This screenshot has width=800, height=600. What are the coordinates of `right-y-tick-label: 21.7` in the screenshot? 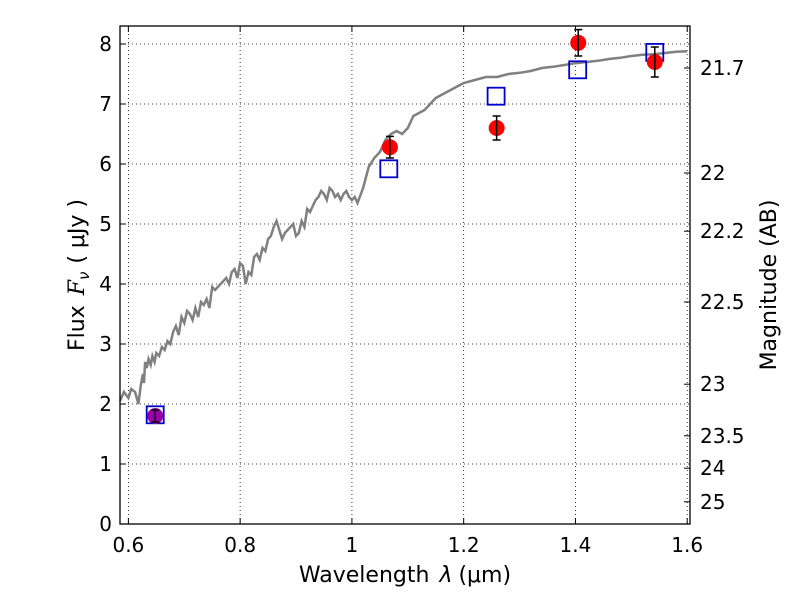 It's located at (722, 68).